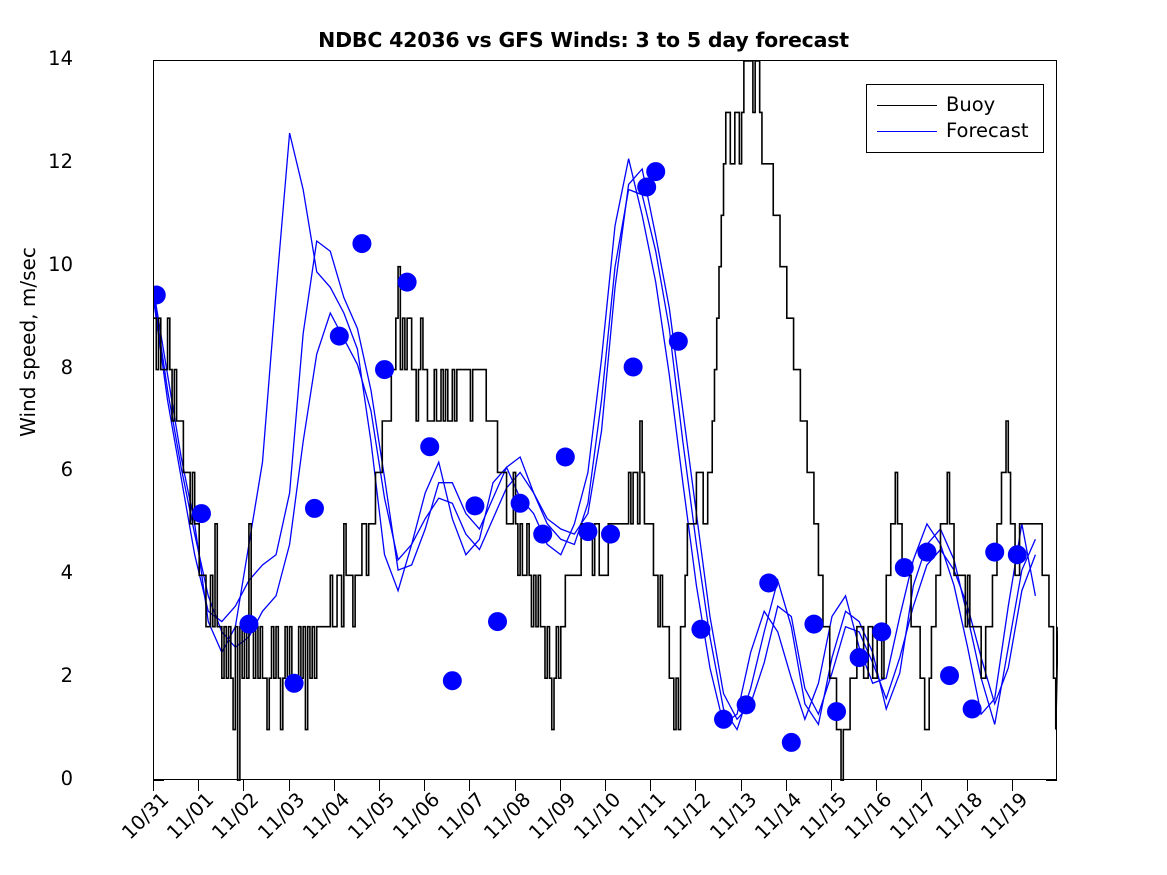 The width and height of the screenshot is (1167, 875). What do you see at coordinates (60, 161) in the screenshot?
I see `y-tick-label: 12` at bounding box center [60, 161].